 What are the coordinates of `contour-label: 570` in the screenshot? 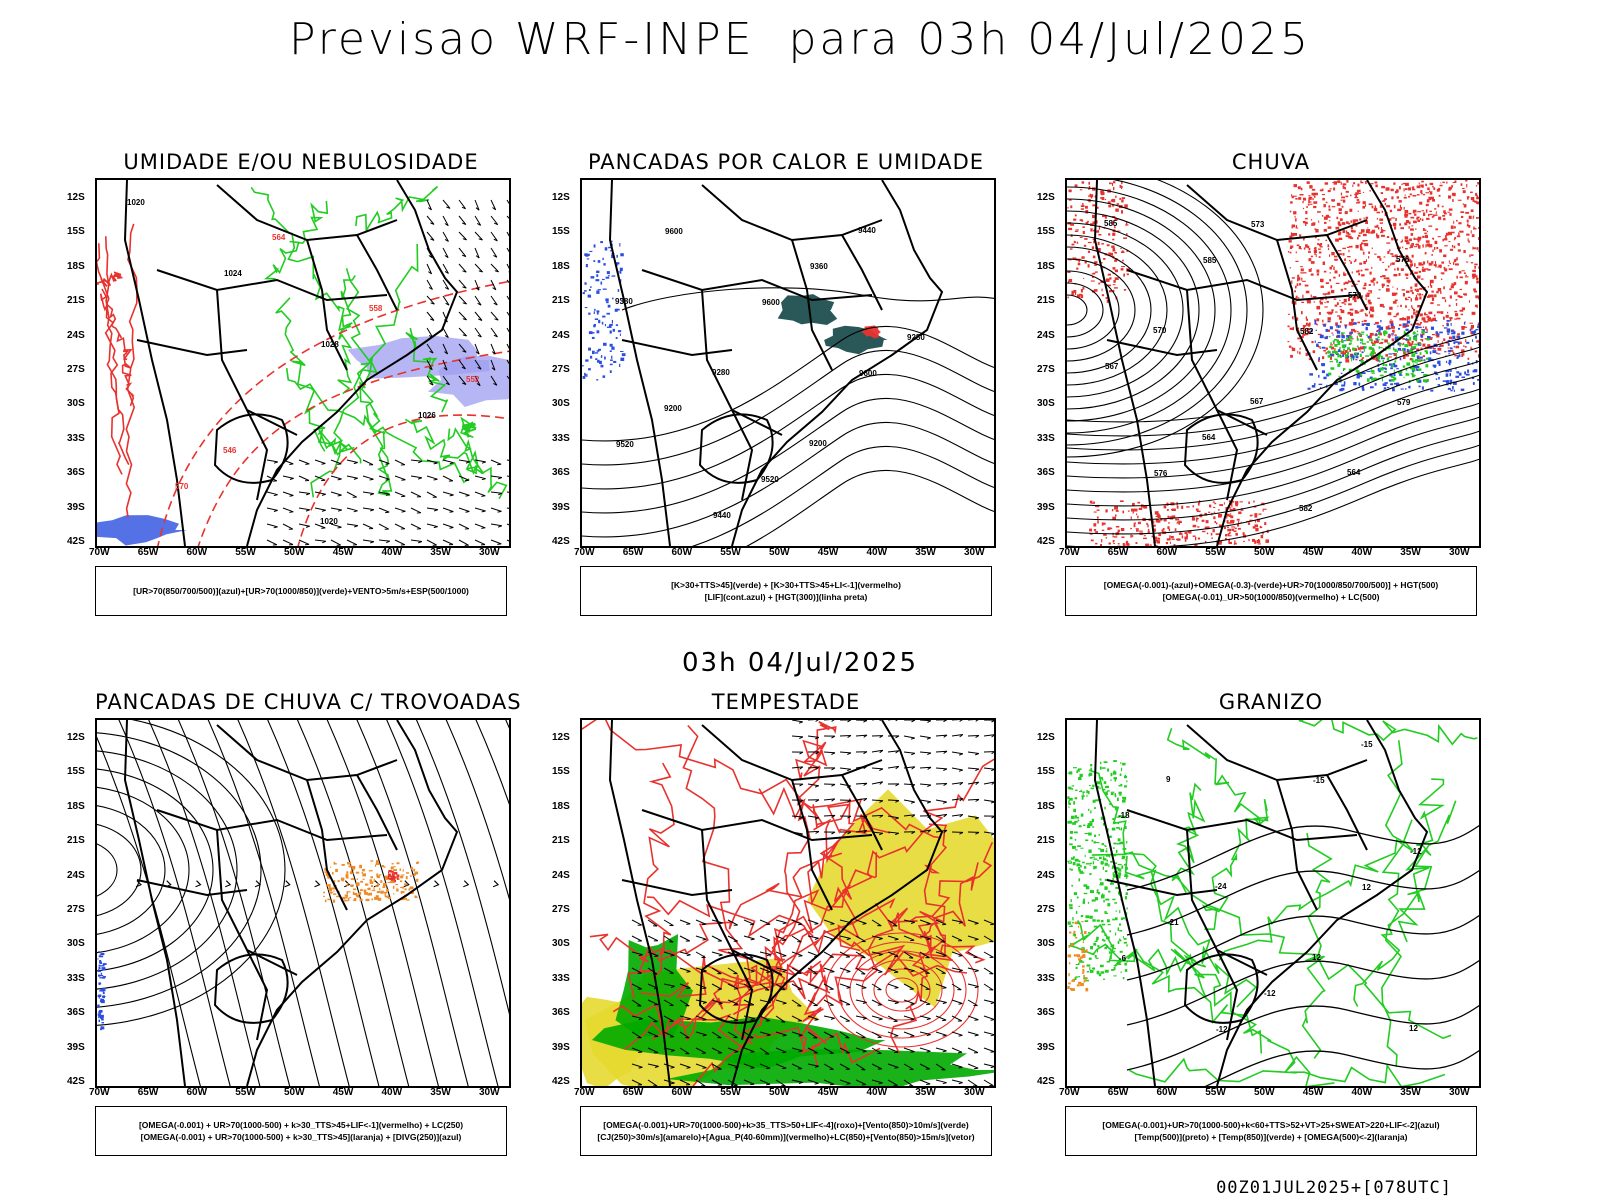 It's located at (182, 486).